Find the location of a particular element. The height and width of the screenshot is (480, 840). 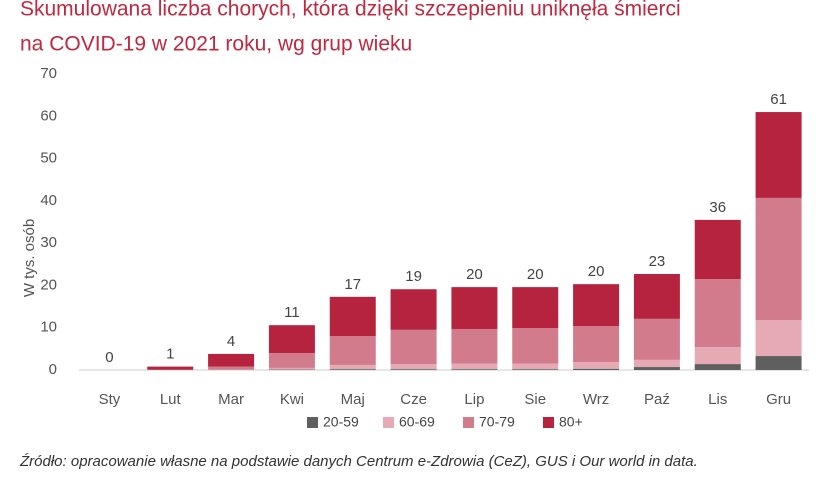

total-label: 61 is located at coordinates (778, 99).